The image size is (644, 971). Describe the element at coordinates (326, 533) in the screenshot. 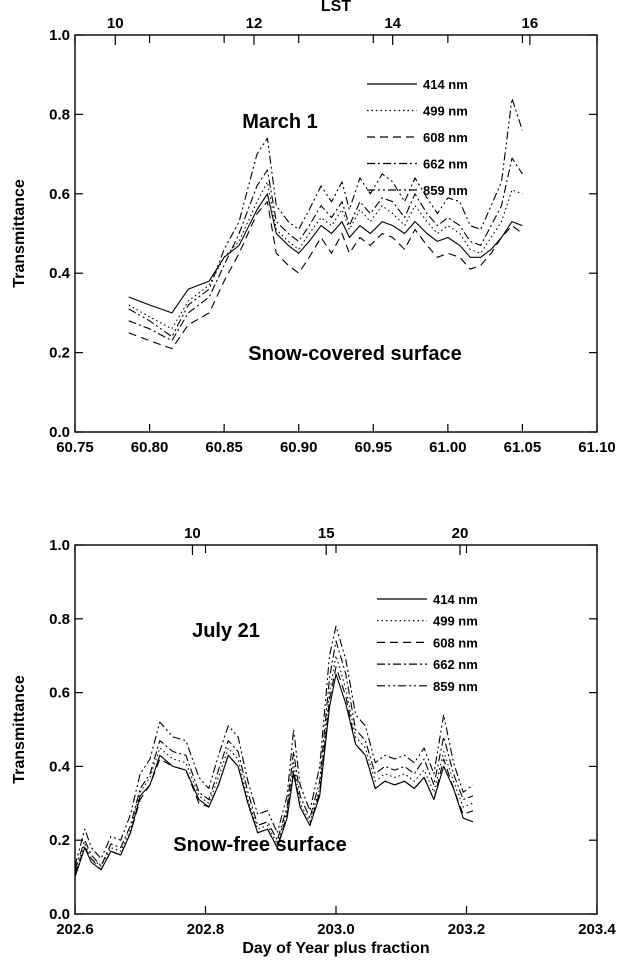

I see `chart2-top-tick-label: 15` at that location.